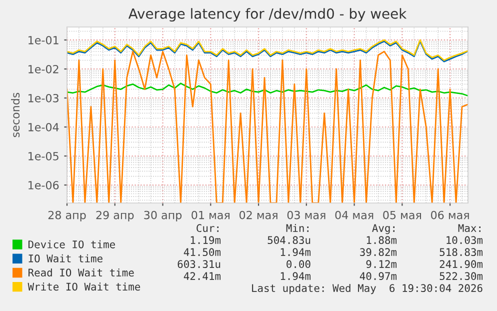 The image size is (497, 311). Describe the element at coordinates (381, 240) in the screenshot. I see `text: 1.88m` at that location.